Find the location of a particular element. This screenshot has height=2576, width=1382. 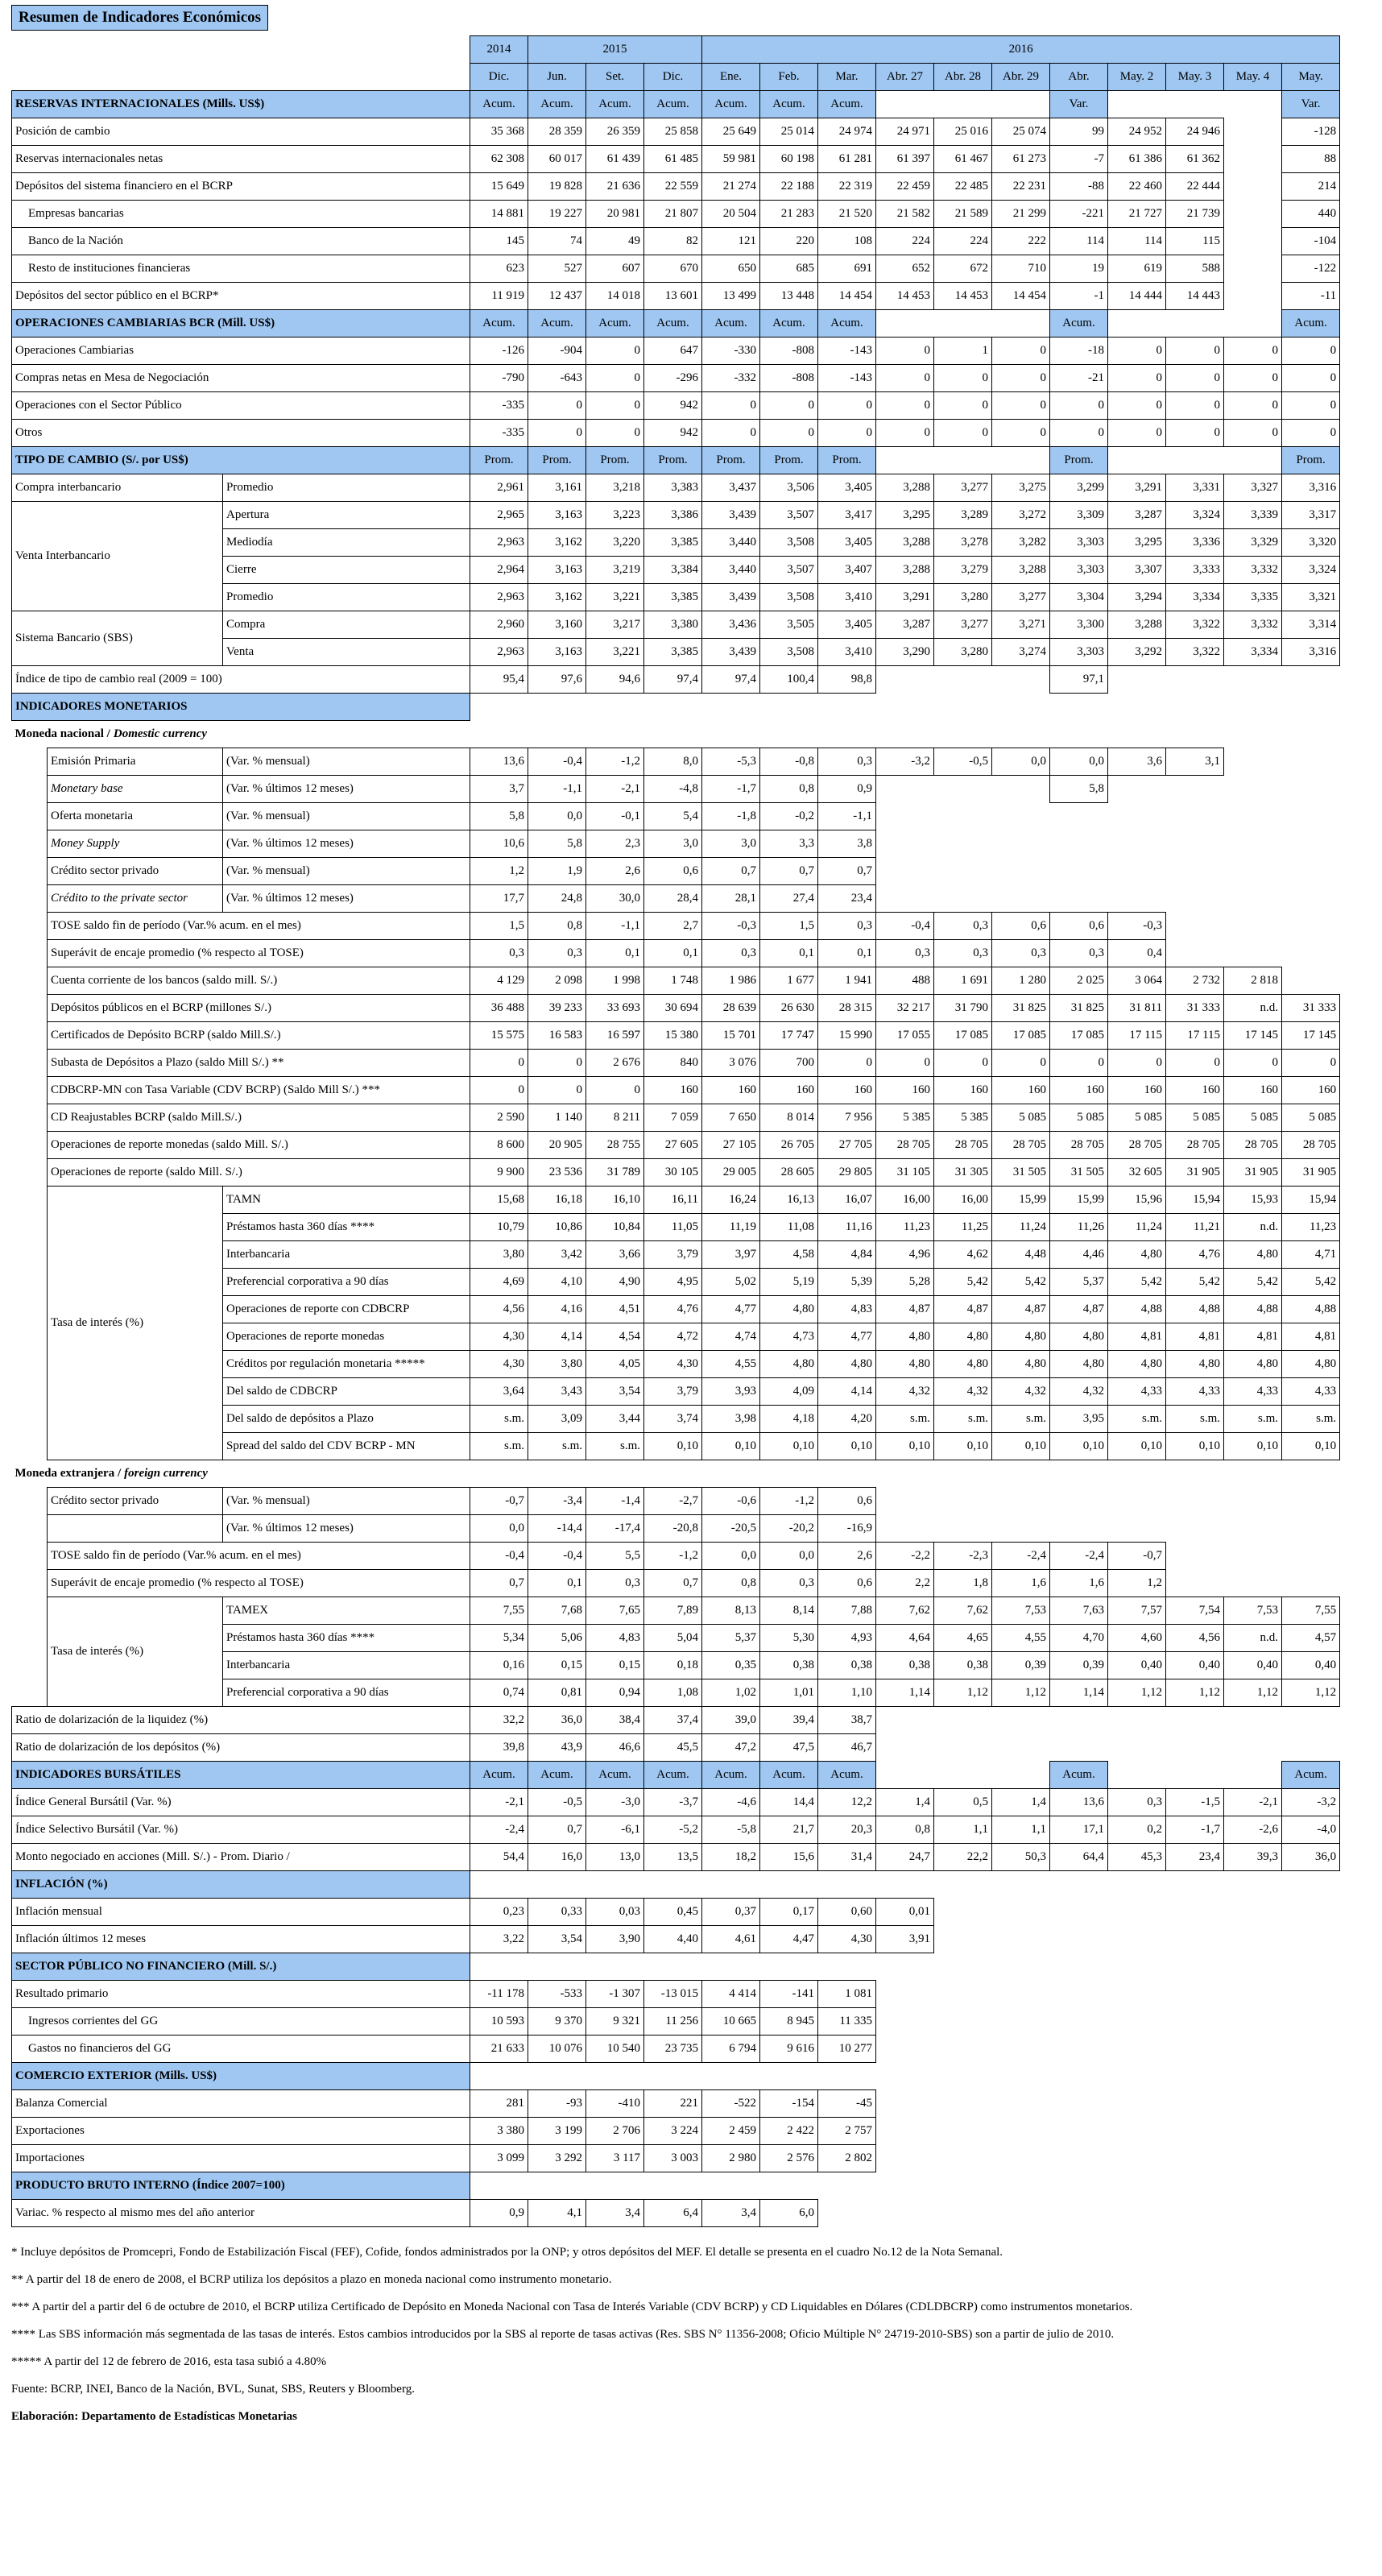

value-cell: 4,33 is located at coordinates (1195, 1391).